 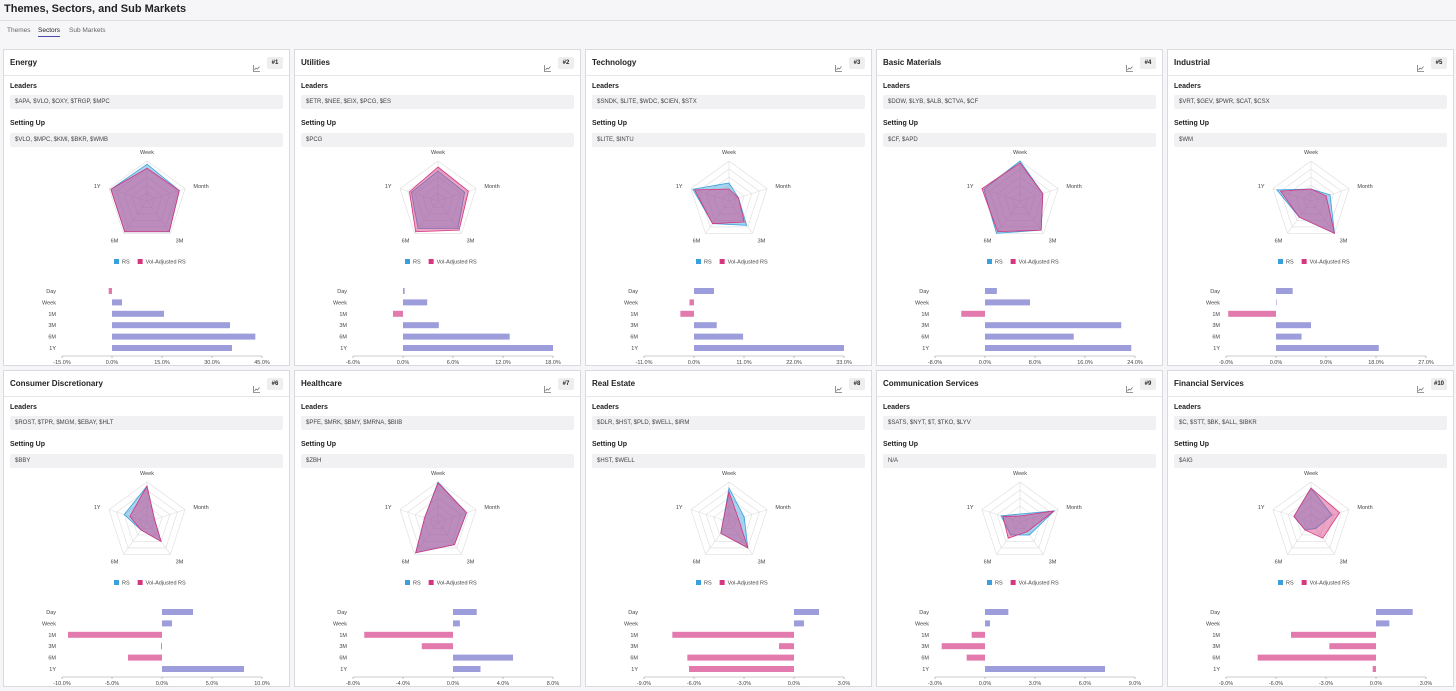 I want to click on x-tick-label: 24.0%, so click(x=1135, y=362).